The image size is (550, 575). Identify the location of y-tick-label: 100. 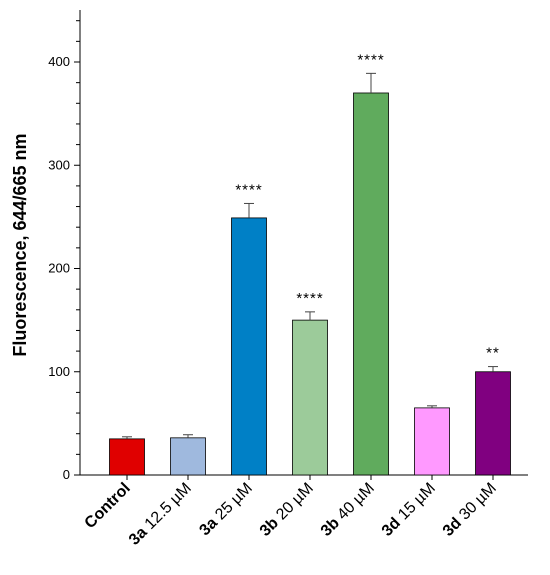
(59, 371).